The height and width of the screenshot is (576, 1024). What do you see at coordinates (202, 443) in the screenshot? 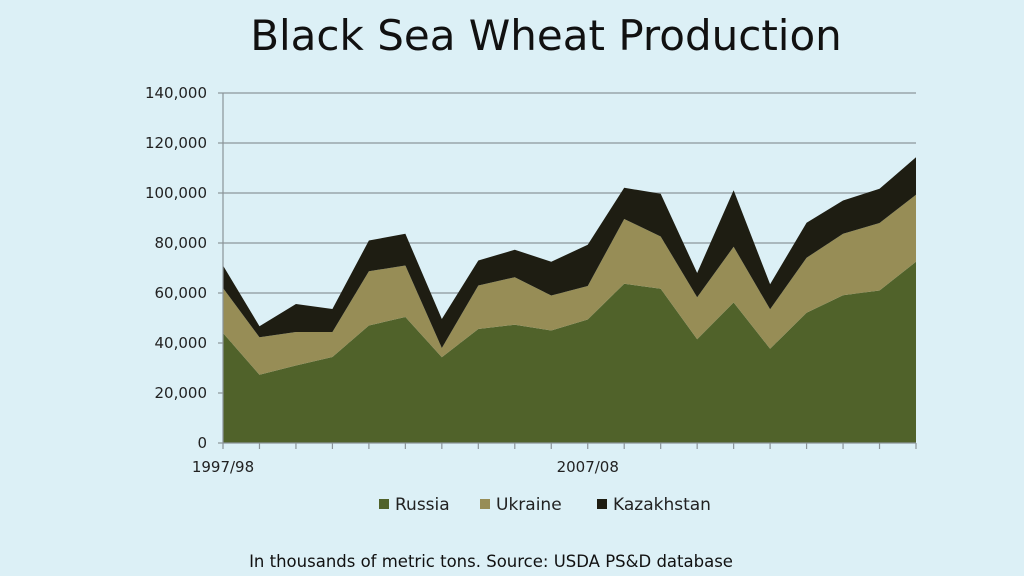
I see `y-tick-label: 0` at bounding box center [202, 443].